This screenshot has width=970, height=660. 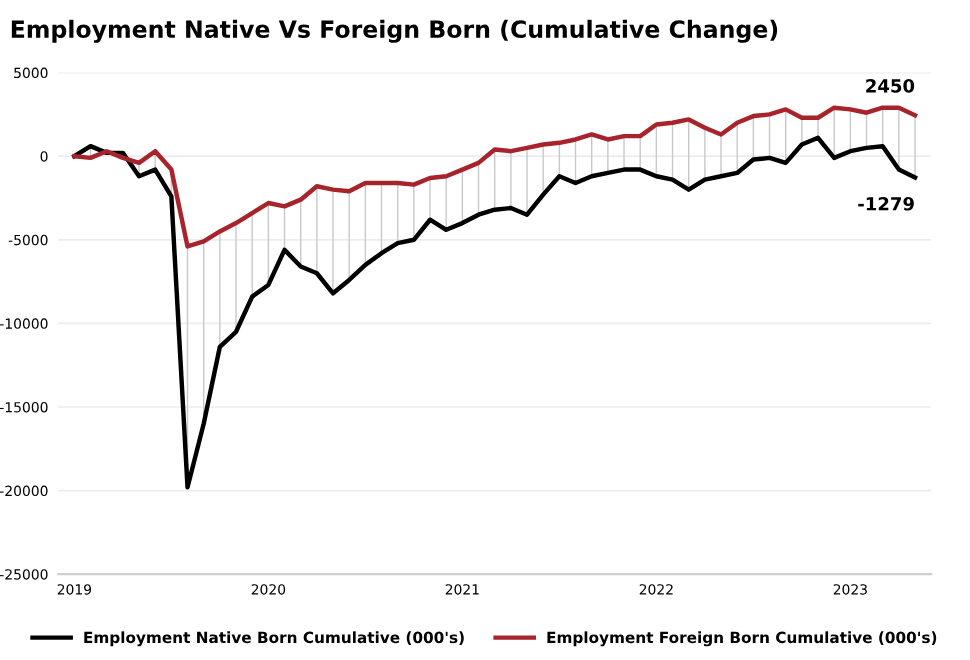 What do you see at coordinates (394, 31) in the screenshot?
I see `chart-title: Employment Native Vs Foreign Born (Cumulative Change)` at bounding box center [394, 31].